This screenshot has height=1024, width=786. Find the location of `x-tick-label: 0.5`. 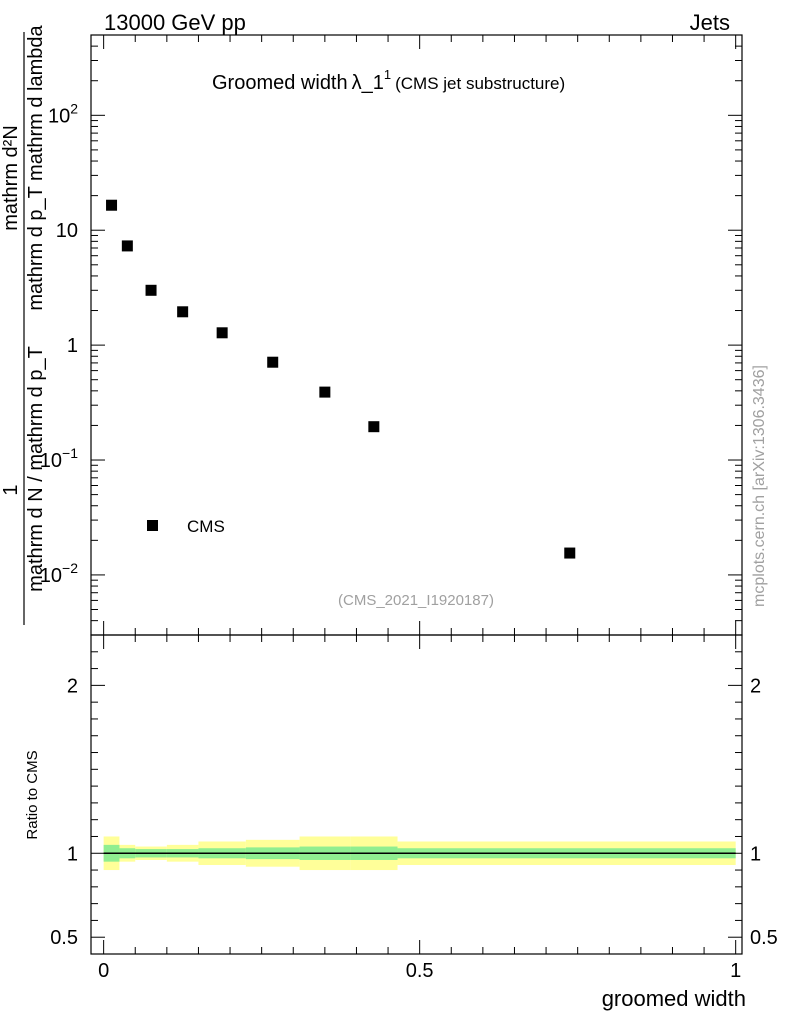

x-tick-label: 0.5 is located at coordinates (420, 971).